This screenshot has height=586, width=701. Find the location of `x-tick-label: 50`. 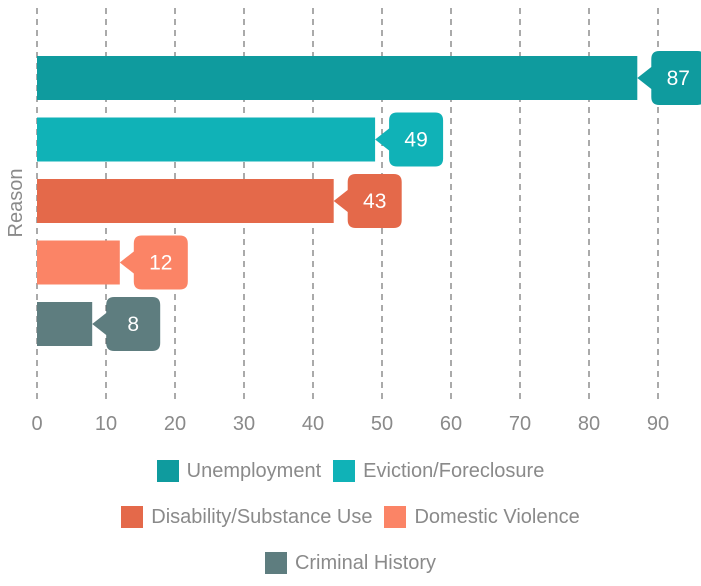

x-tick-label: 50 is located at coordinates (382, 424).